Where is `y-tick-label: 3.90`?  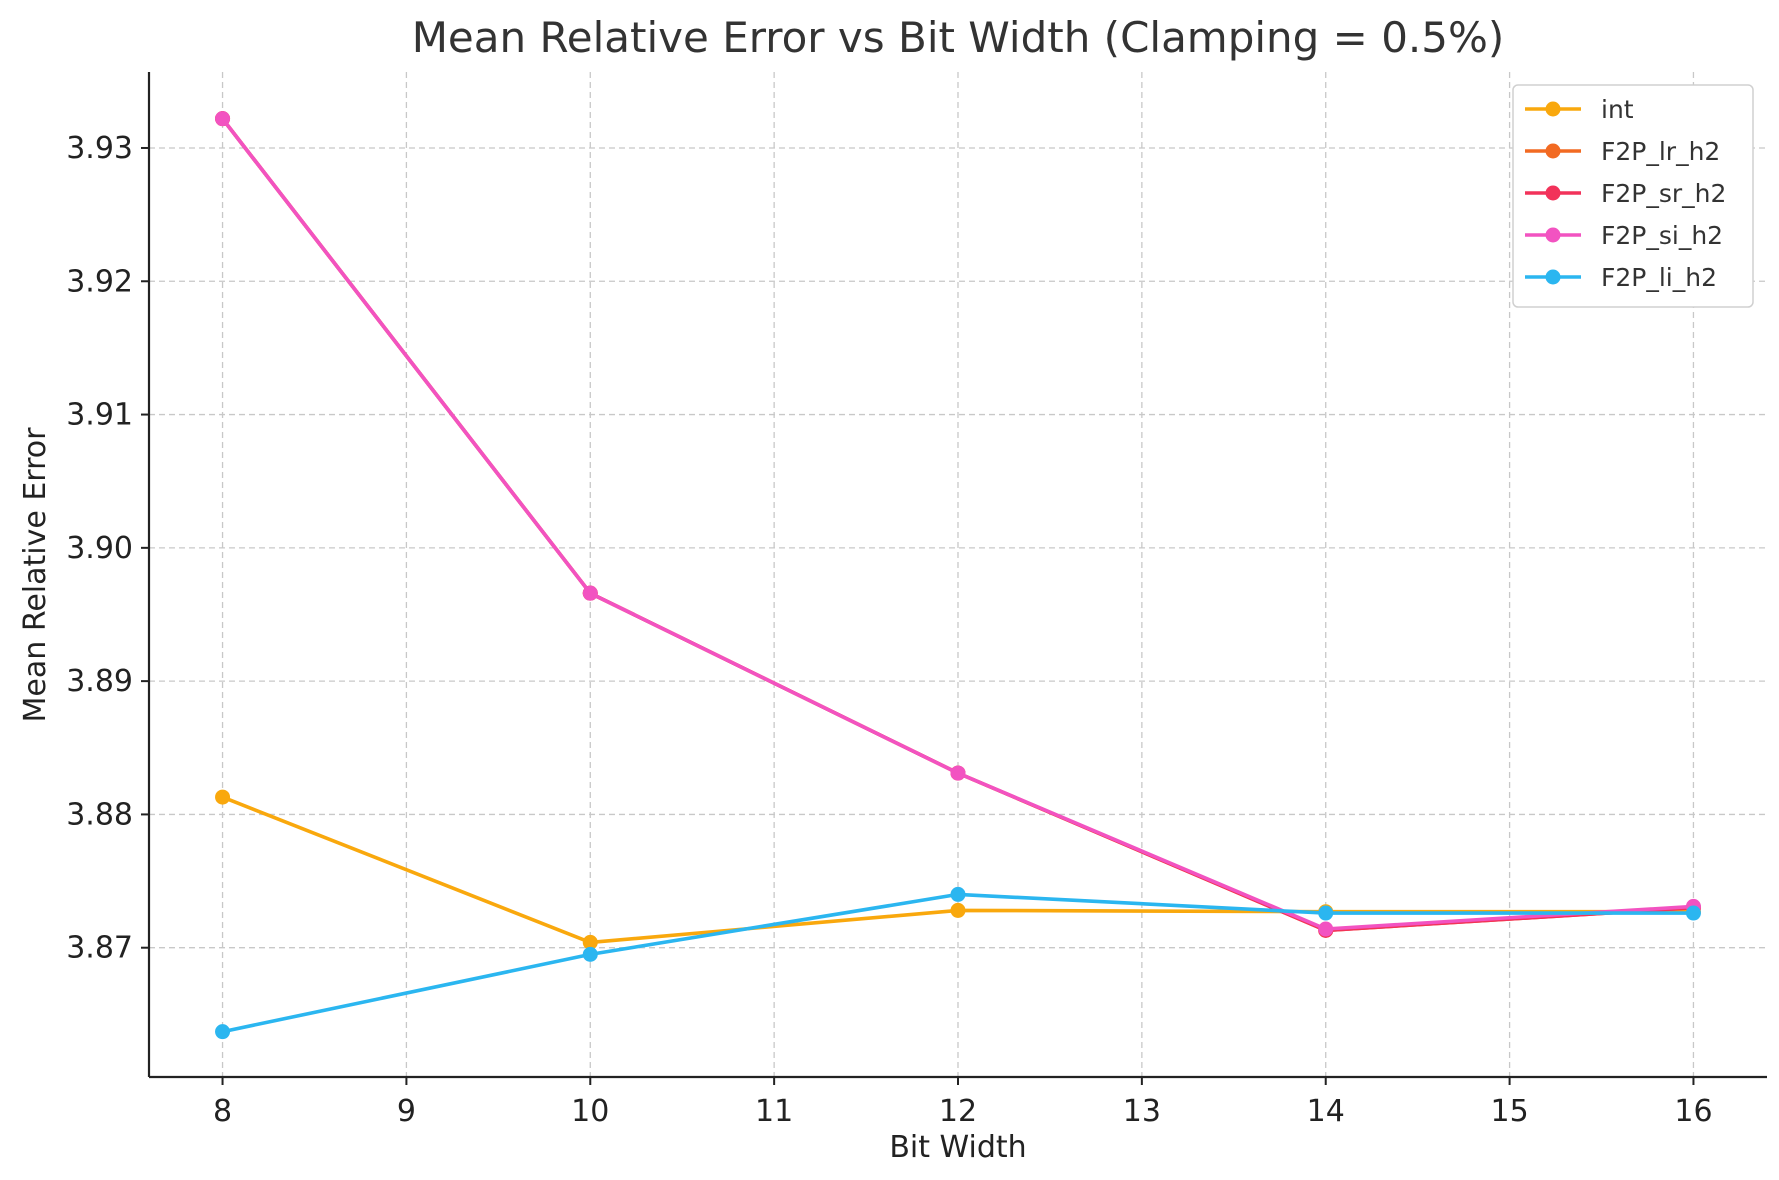
y-tick-label: 3.90 is located at coordinates (99, 548).